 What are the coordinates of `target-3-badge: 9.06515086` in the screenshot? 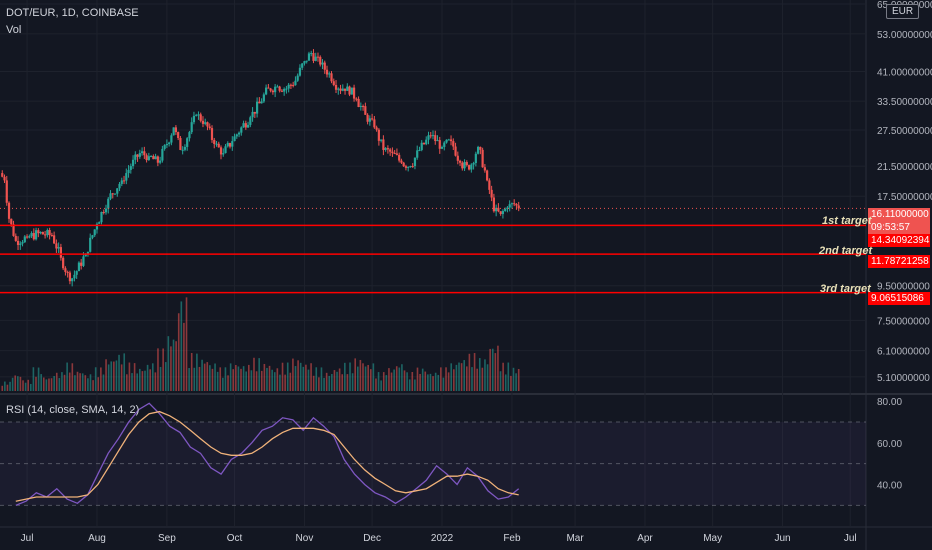 It's located at (899, 298).